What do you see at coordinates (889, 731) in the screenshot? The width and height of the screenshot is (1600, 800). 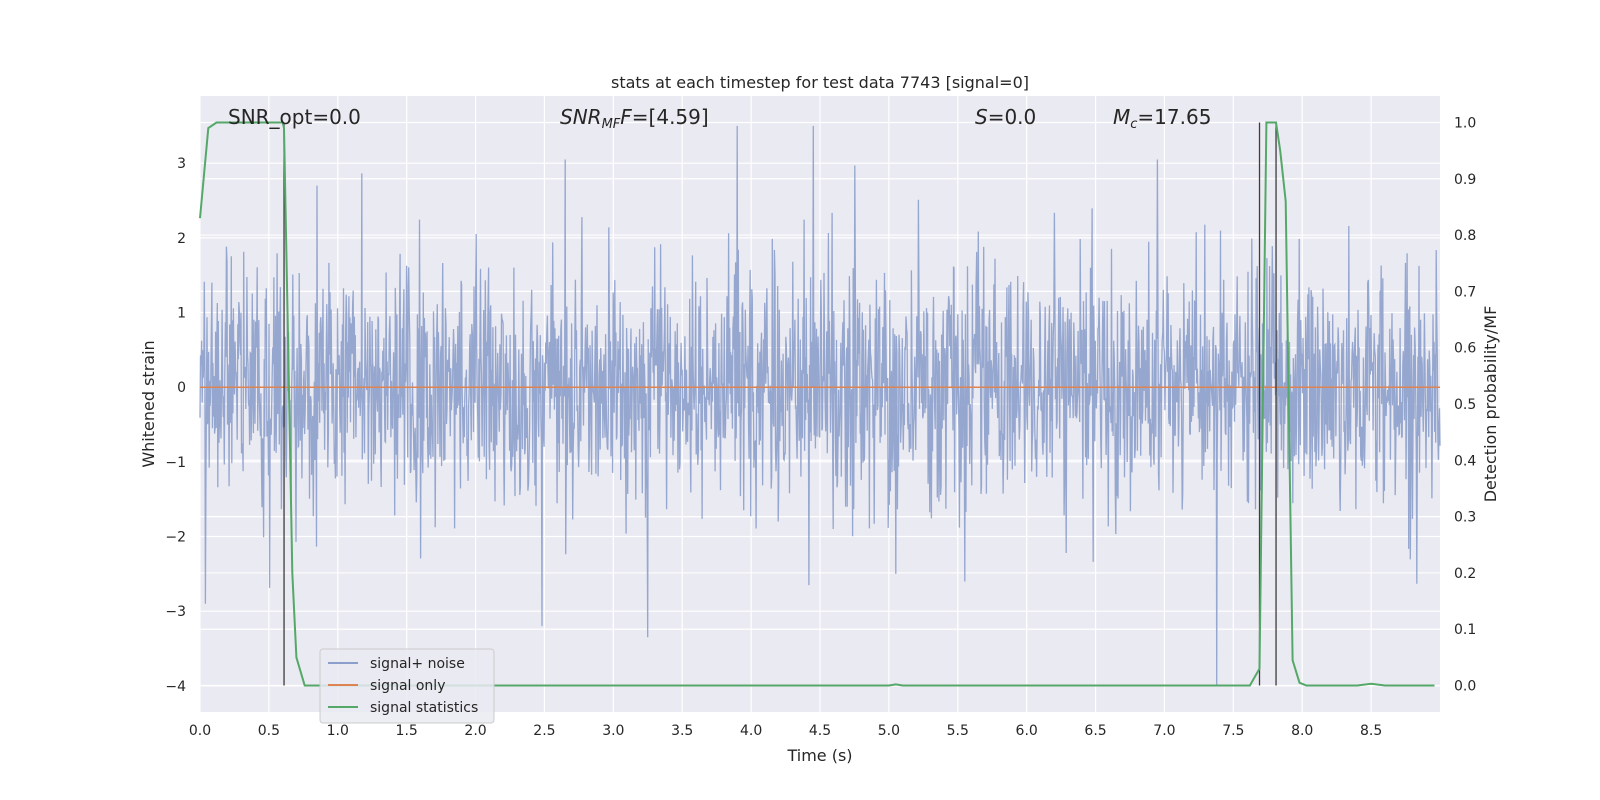 I see `x-tick-label: 5.0` at bounding box center [889, 731].